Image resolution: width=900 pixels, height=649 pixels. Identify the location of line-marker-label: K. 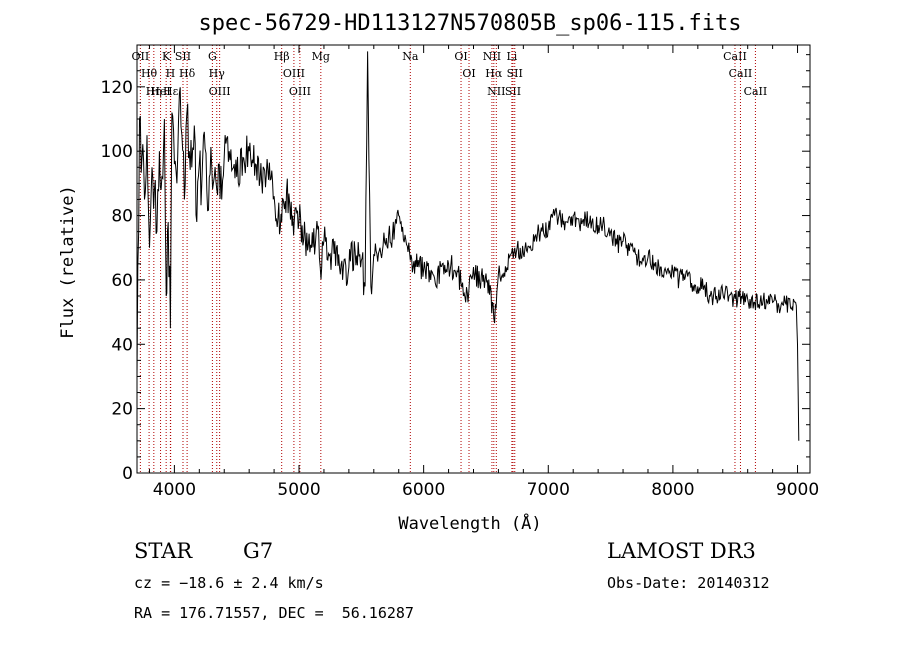
(166, 56).